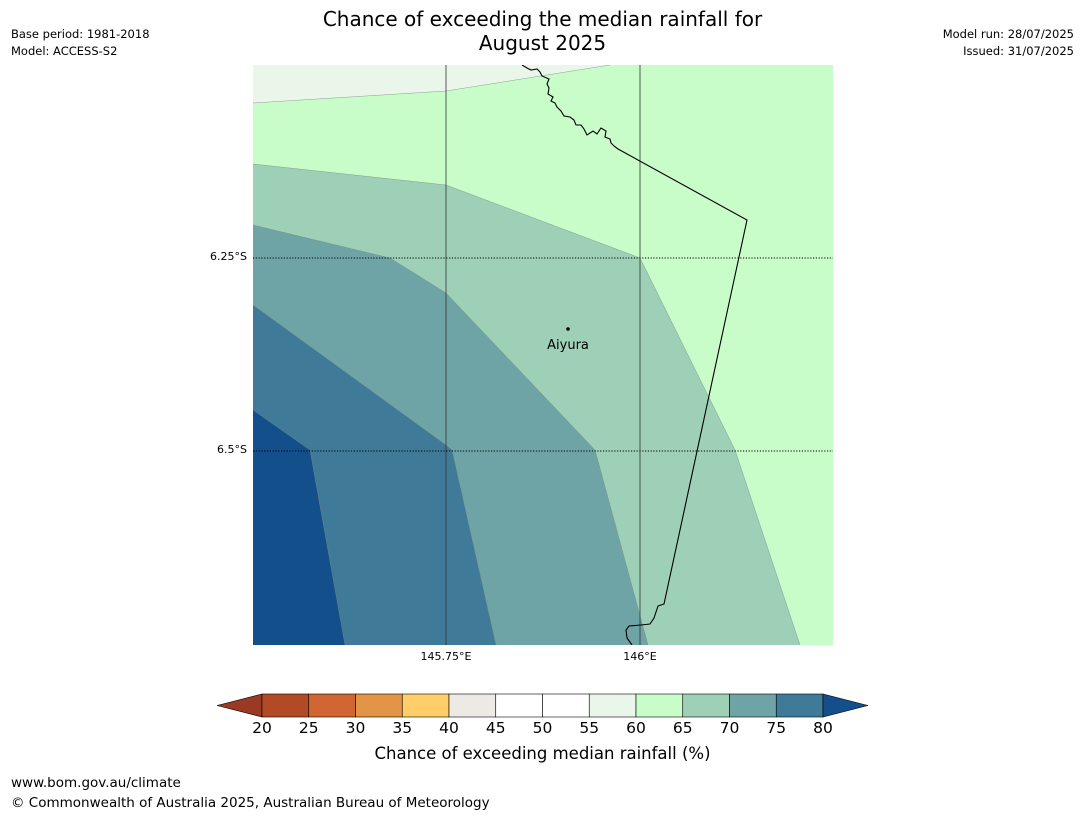  Describe the element at coordinates (542, 43) in the screenshot. I see `map-title-line2: August 2025` at that location.